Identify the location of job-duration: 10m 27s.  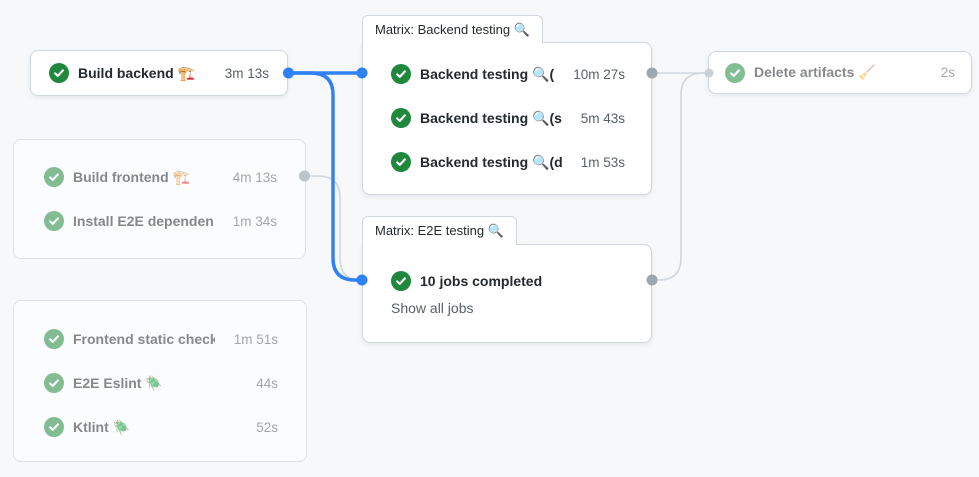
(599, 74).